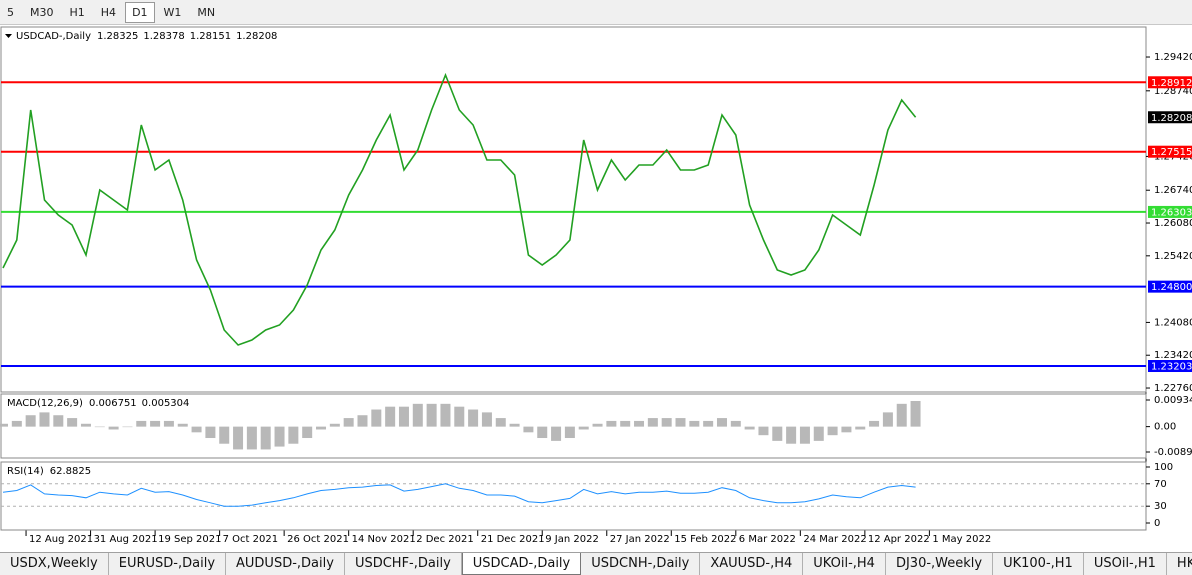  Describe the element at coordinates (1173, 400) in the screenshot. I see `y-tick-label: 0.009345` at that location.